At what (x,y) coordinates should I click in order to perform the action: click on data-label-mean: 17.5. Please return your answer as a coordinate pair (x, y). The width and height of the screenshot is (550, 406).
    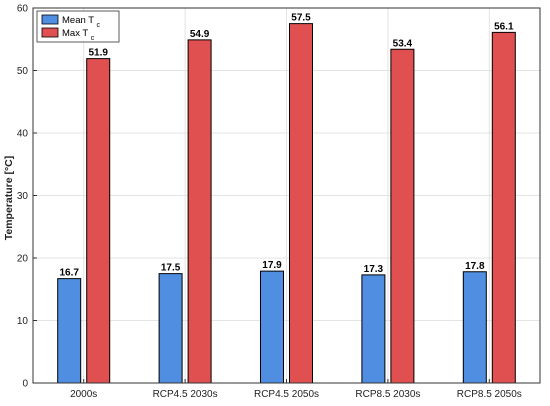
    Looking at the image, I should click on (171, 268).